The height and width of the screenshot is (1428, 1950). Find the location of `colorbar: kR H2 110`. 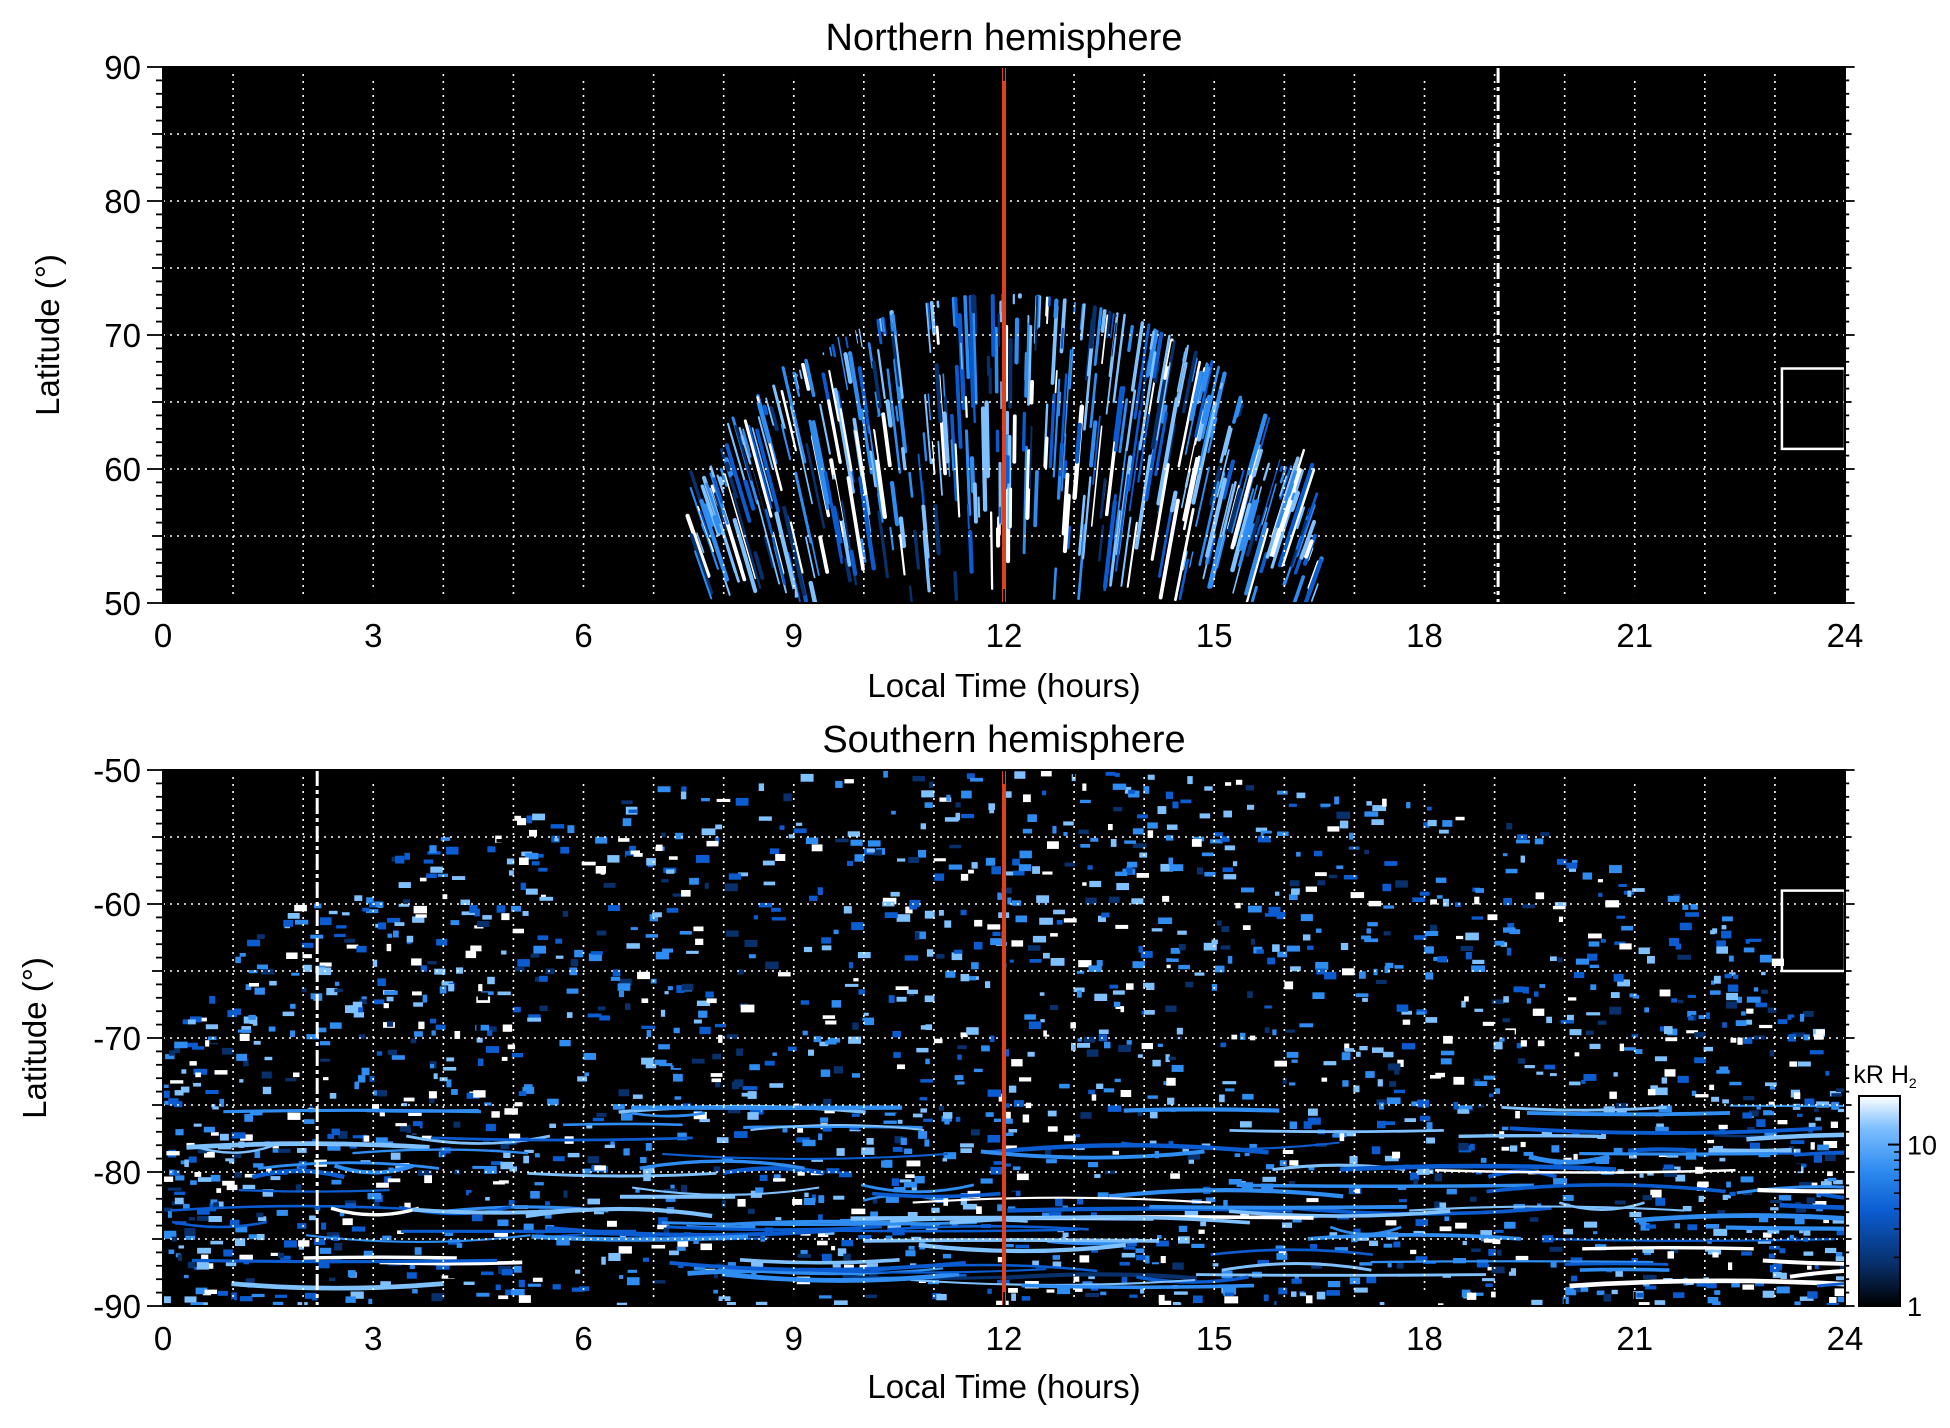

colorbar: kR H2 110 is located at coordinates (1895, 1191).